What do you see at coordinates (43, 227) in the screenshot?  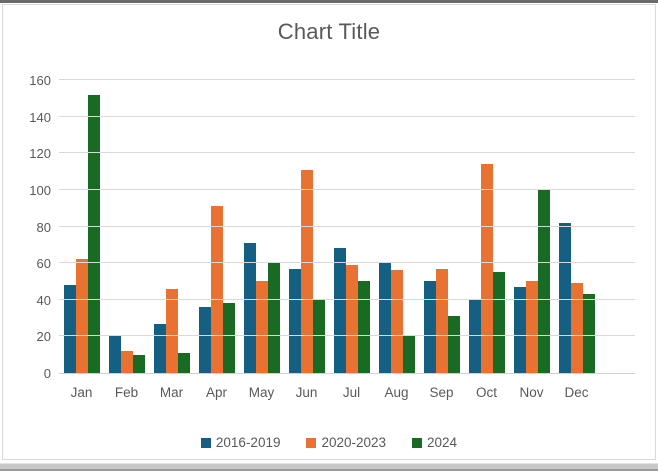 I see `y-tick-label-80: 80` at bounding box center [43, 227].